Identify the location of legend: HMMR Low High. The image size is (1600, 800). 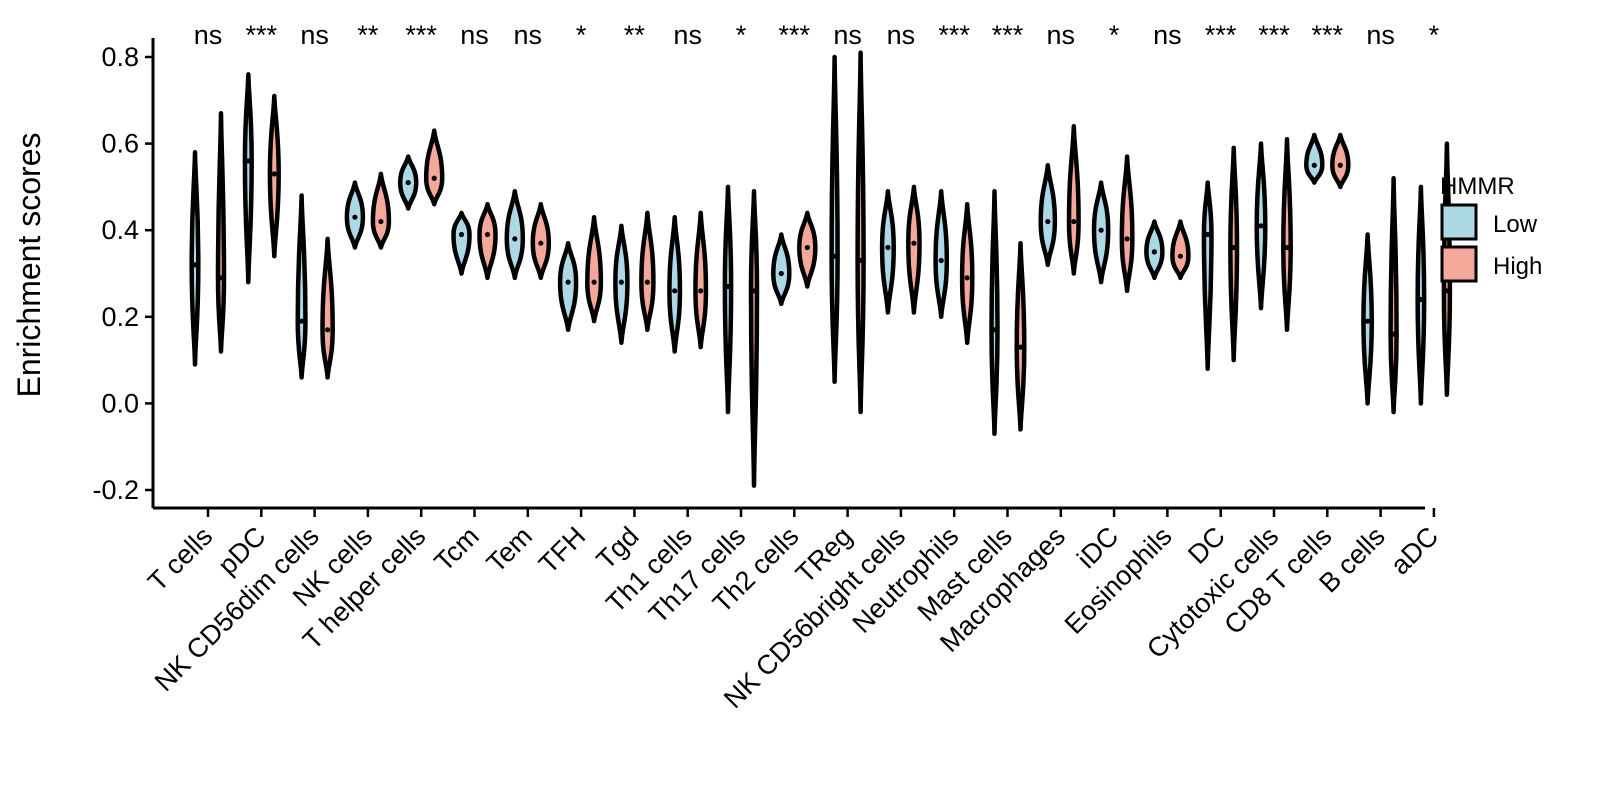
(1491, 228).